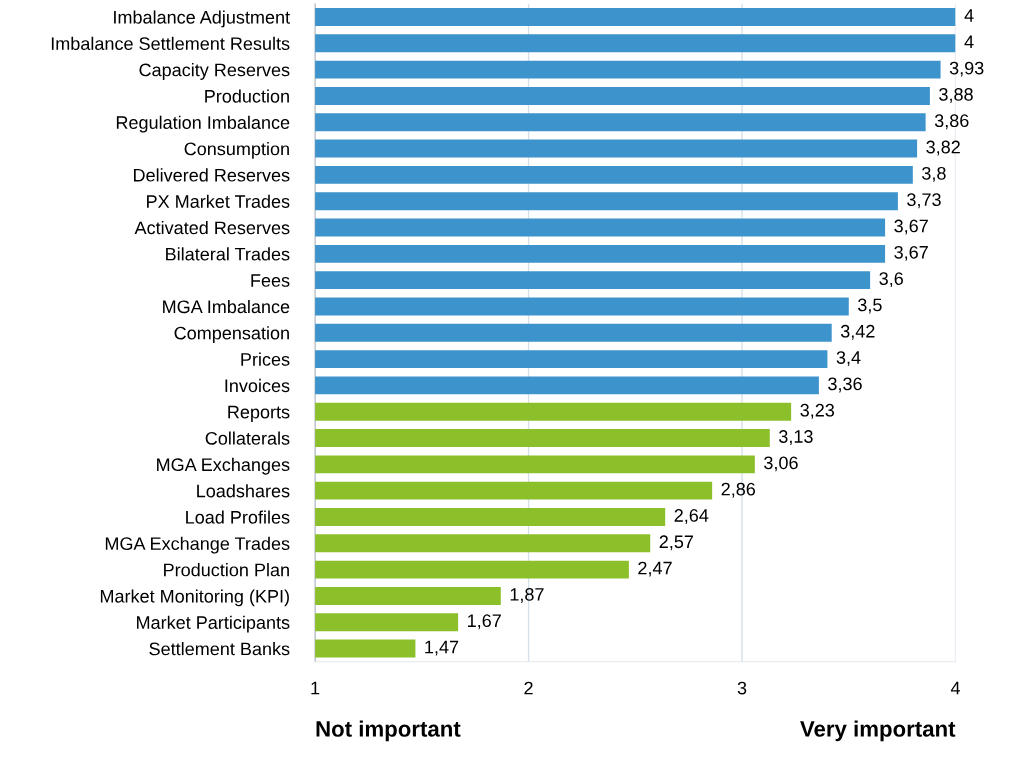 The image size is (1033, 765). What do you see at coordinates (891, 280) in the screenshot?
I see `data-label: 3,6` at bounding box center [891, 280].